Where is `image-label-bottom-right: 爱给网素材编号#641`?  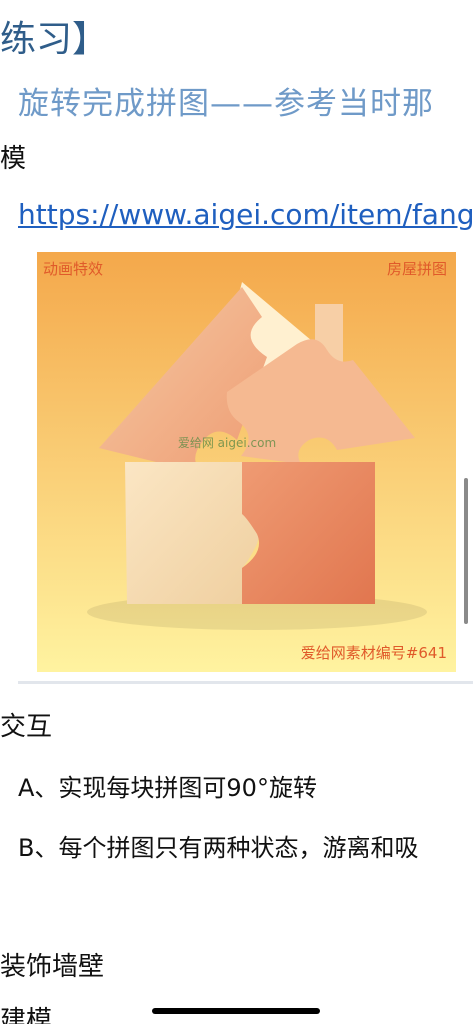 image-label-bottom-right: 爱给网素材编号#641 is located at coordinates (374, 653).